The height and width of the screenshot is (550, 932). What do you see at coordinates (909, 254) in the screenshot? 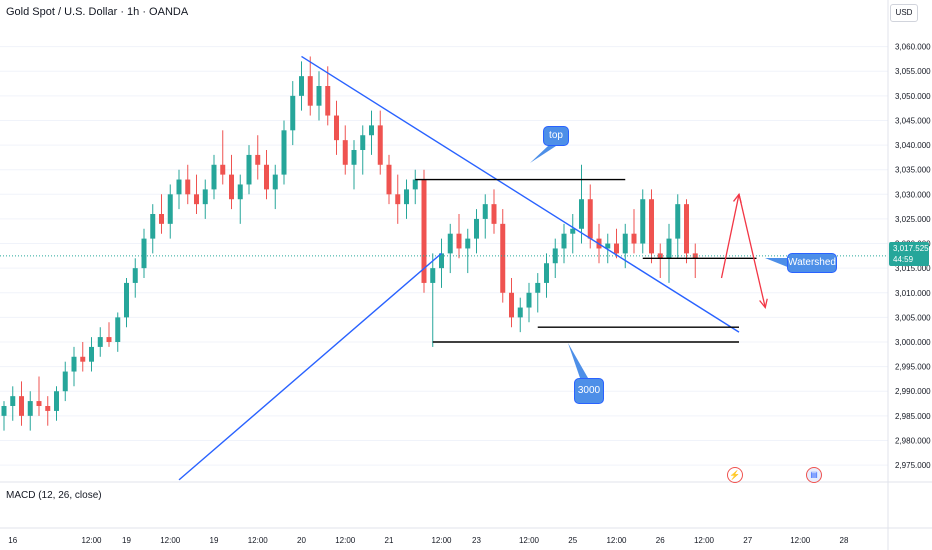
I see `last-price-tag: 3,017.525 44:59` at bounding box center [909, 254].